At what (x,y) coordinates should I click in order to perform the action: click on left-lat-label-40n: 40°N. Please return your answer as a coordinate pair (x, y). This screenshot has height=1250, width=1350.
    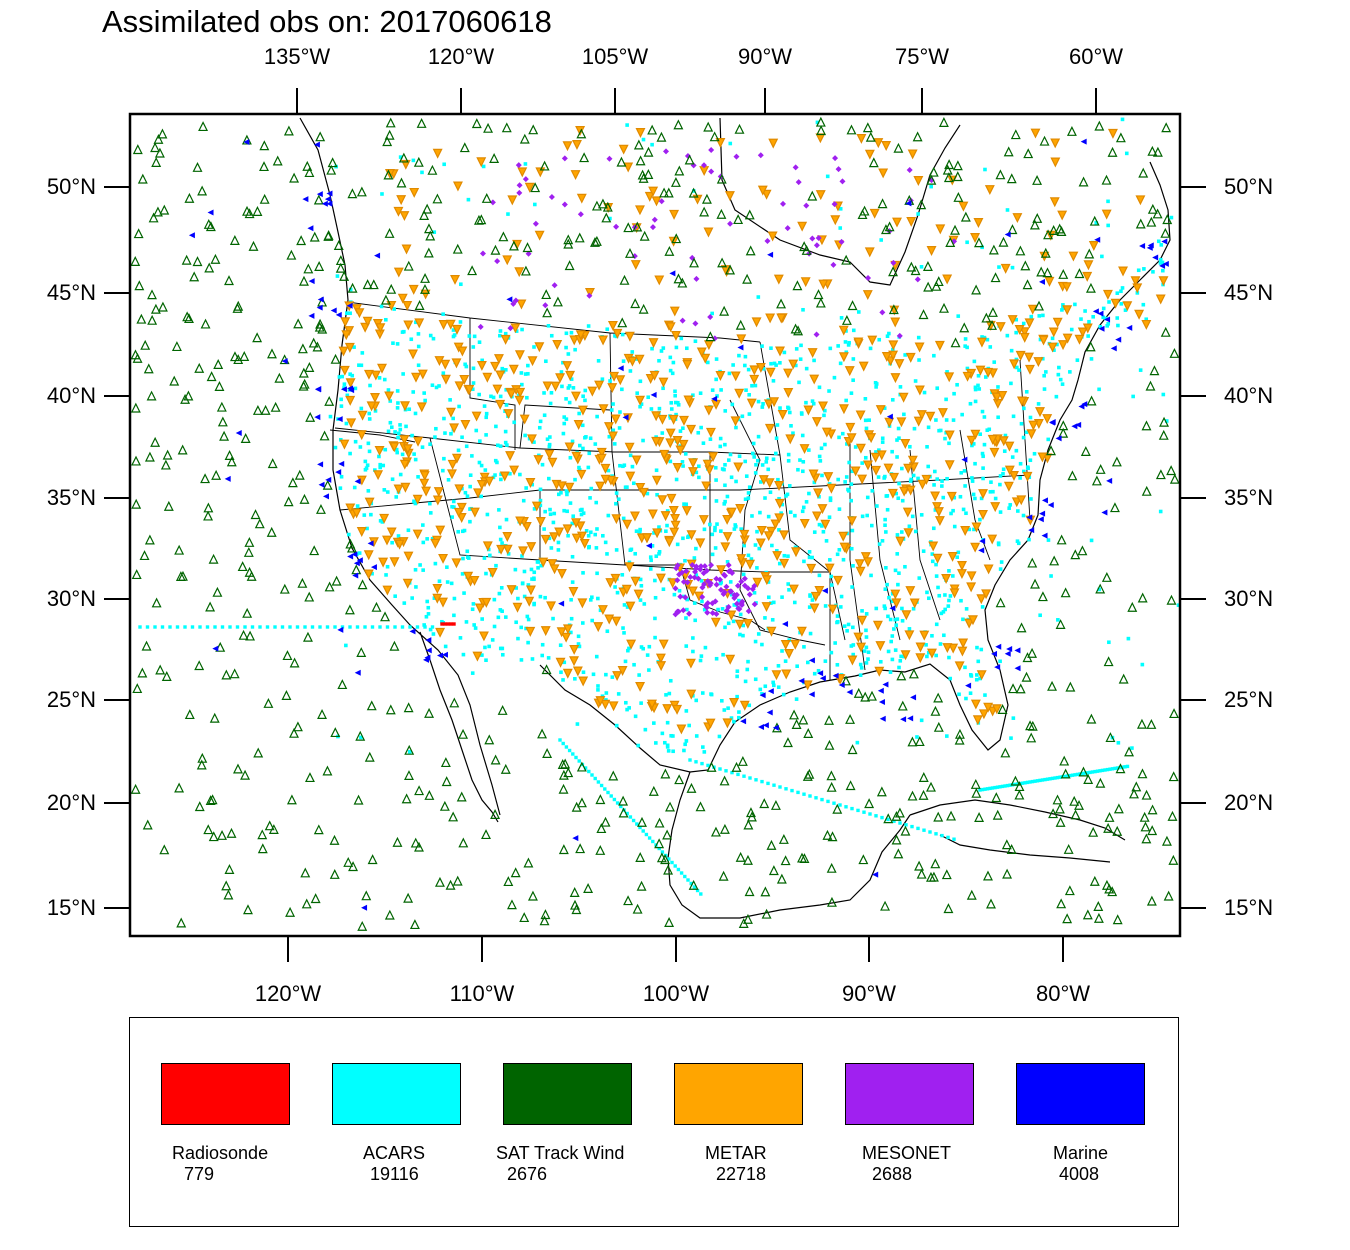
    Looking at the image, I should click on (71, 395).